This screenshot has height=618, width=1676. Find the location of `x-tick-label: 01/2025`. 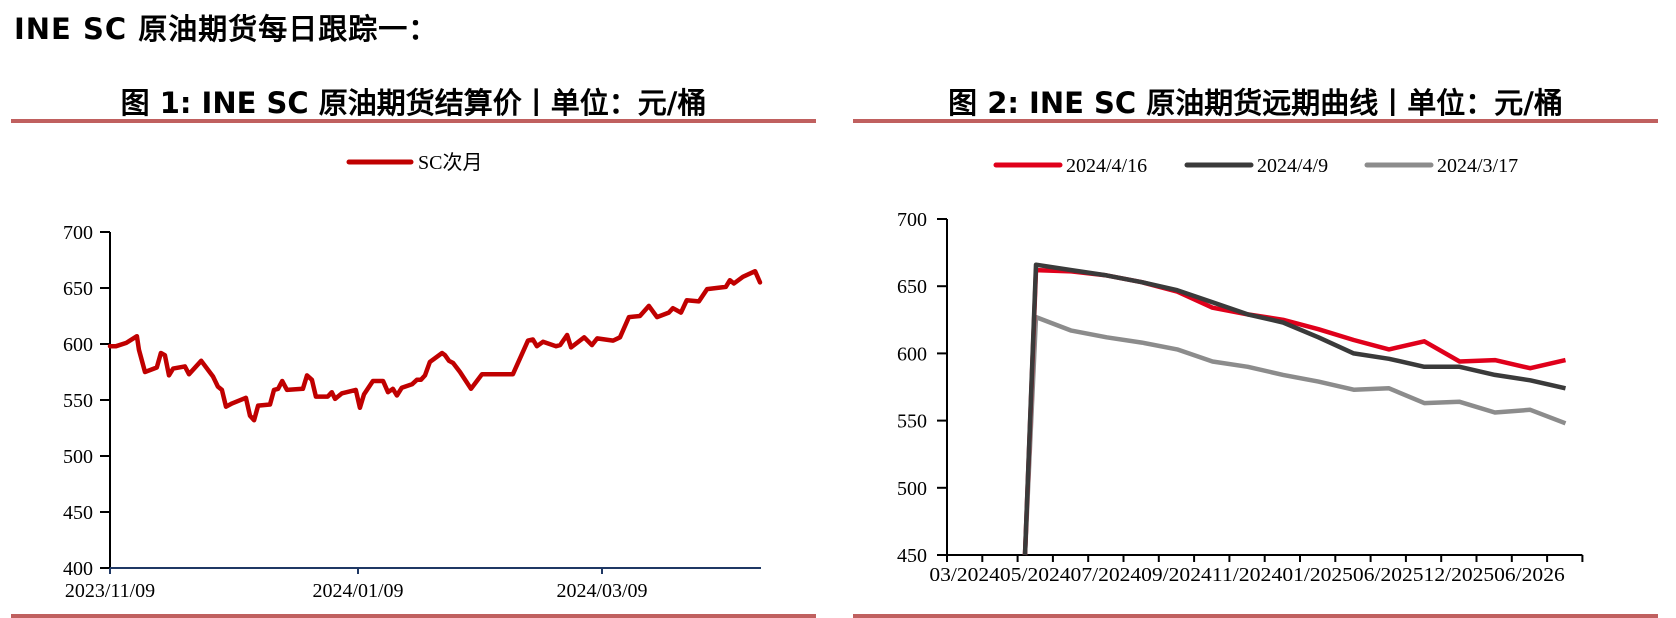

x-tick-label: 01/2025 is located at coordinates (1317, 575).